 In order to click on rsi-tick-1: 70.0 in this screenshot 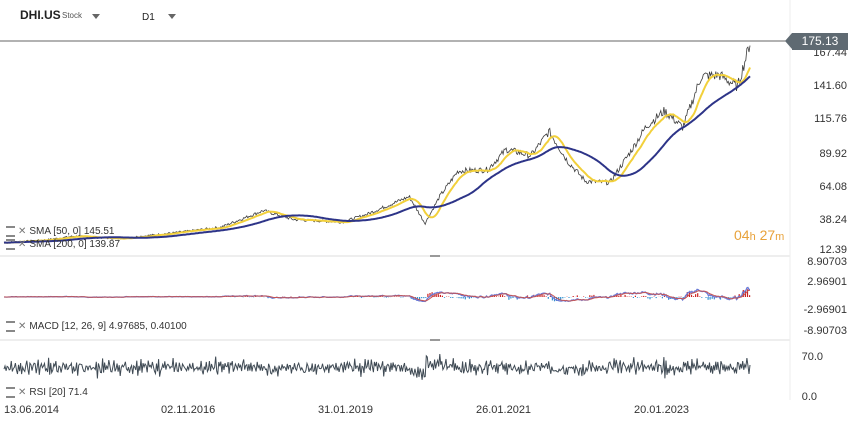, I will do `click(812, 357)`.